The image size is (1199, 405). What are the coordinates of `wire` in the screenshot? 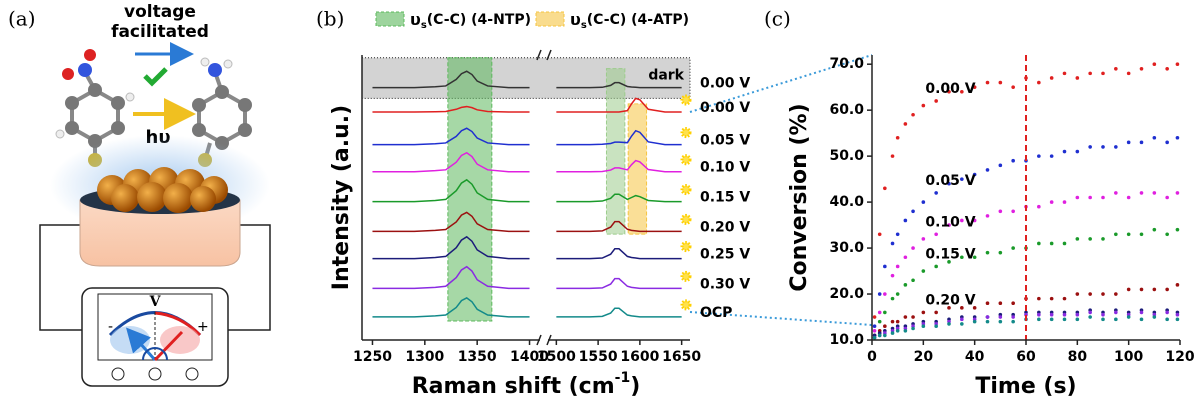 It's located at (249, 277).